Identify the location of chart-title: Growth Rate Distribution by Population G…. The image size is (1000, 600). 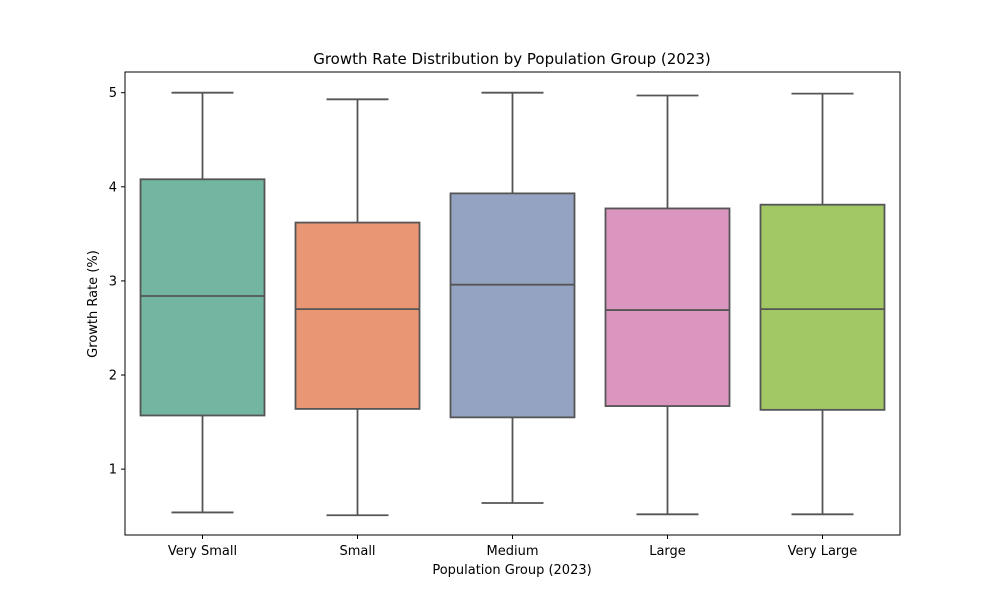
(512, 59).